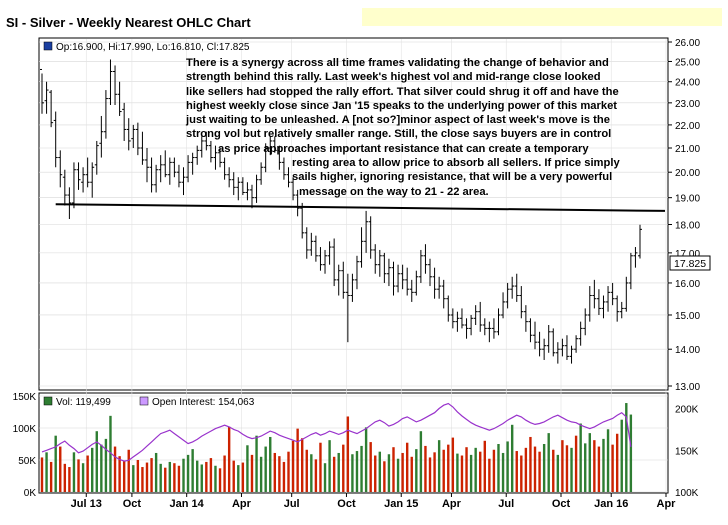 This screenshot has height=525, width=728. I want to click on time-tick-label: Jan 14, so click(187, 504).